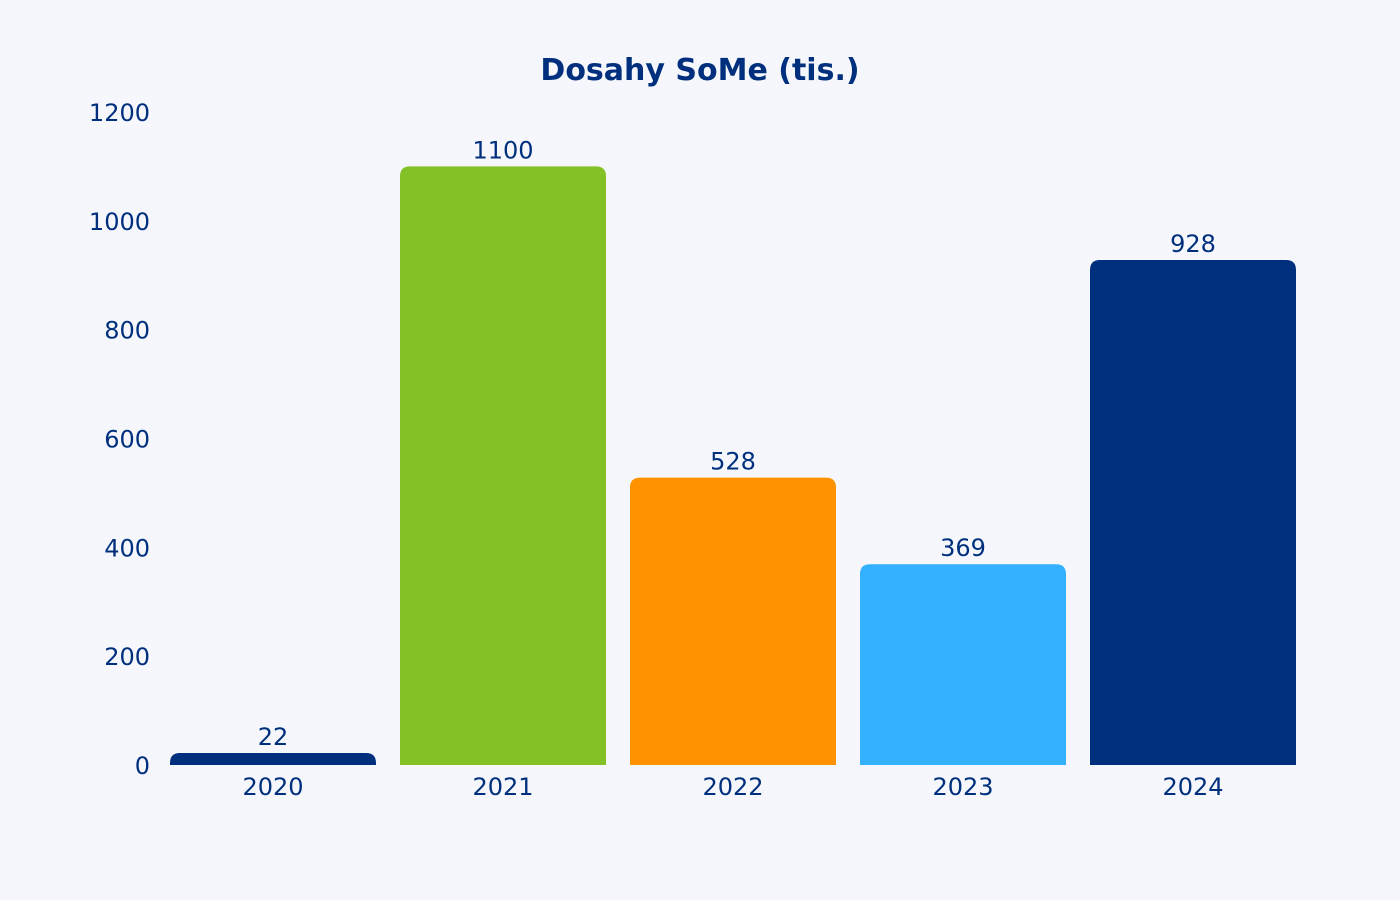 The height and width of the screenshot is (900, 1400). I want to click on bar-2021, so click(503, 465).